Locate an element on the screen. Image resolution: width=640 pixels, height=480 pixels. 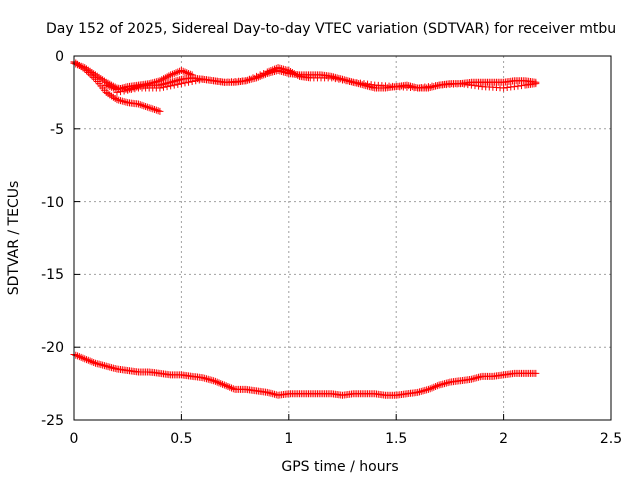
x-tick-label: 1 is located at coordinates (288, 439).